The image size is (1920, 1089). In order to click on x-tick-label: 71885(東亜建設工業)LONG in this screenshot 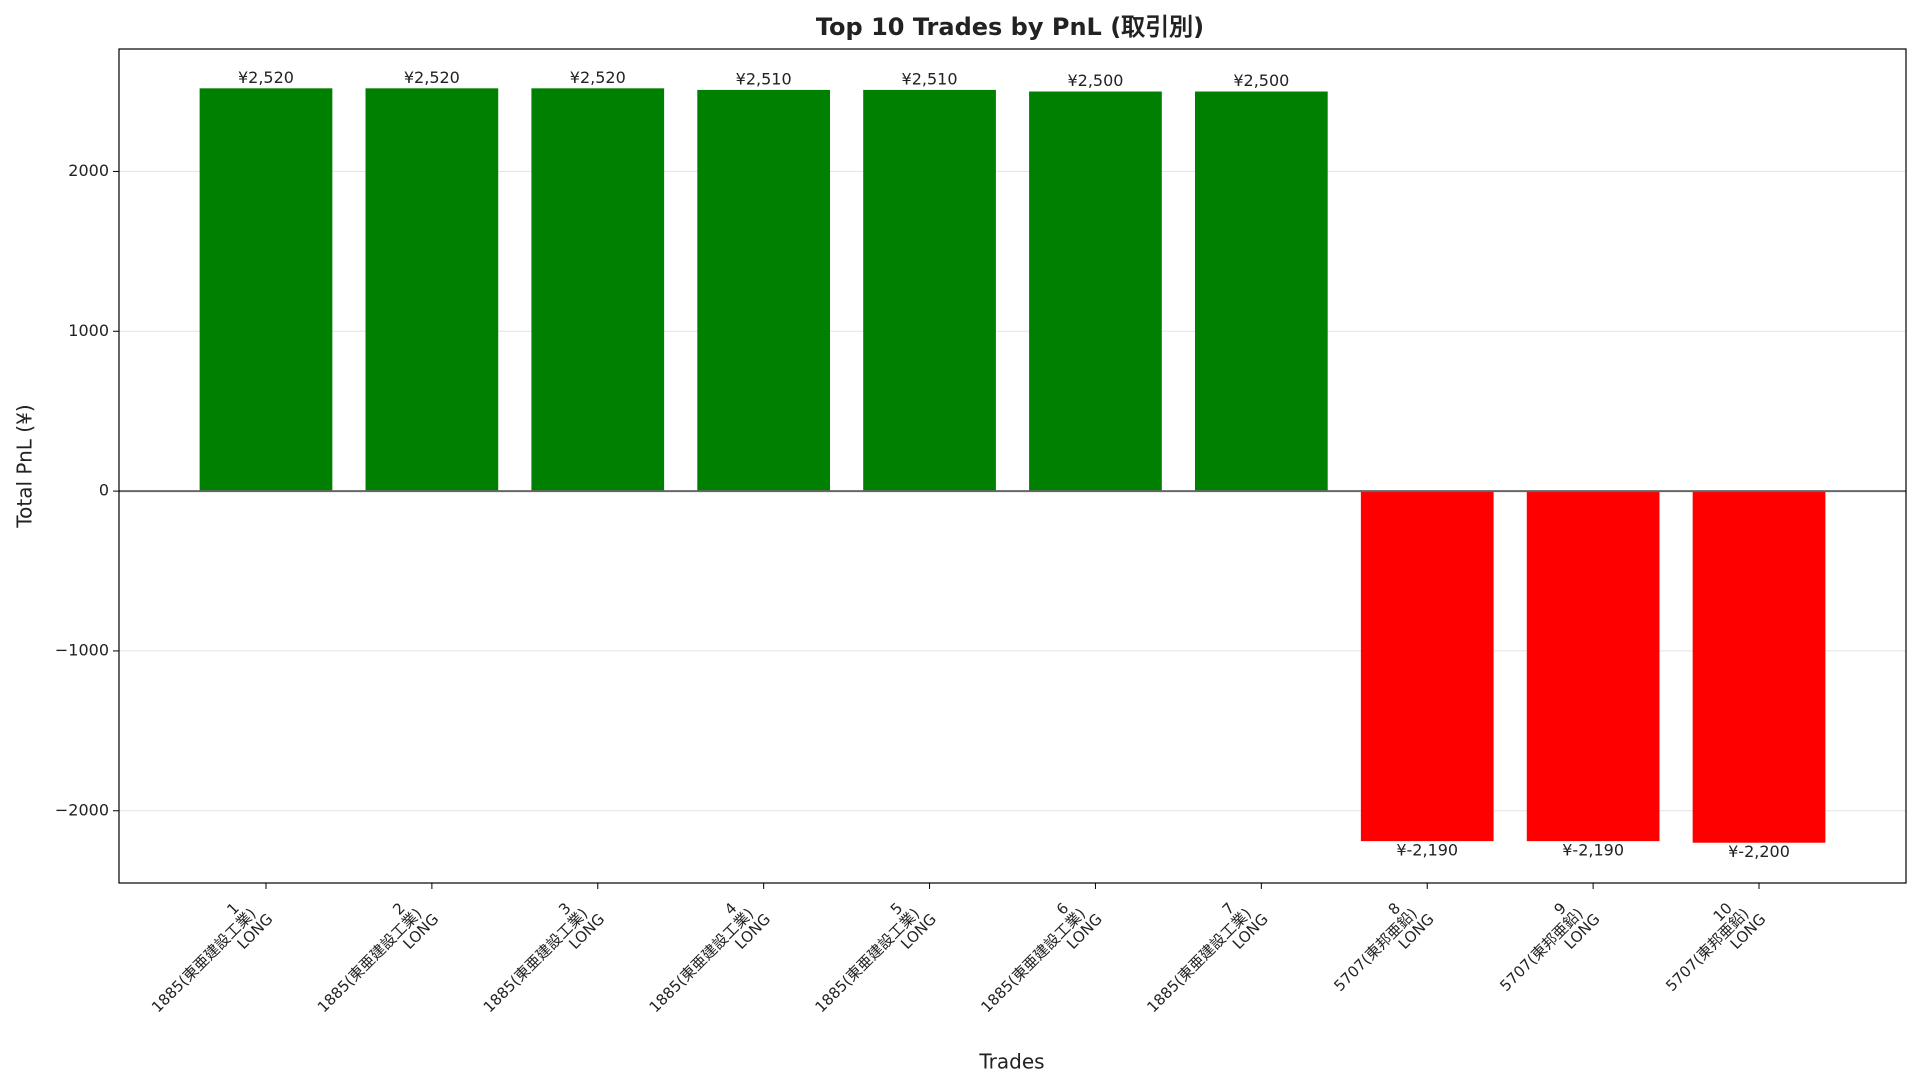, I will do `click(1202, 958)`.